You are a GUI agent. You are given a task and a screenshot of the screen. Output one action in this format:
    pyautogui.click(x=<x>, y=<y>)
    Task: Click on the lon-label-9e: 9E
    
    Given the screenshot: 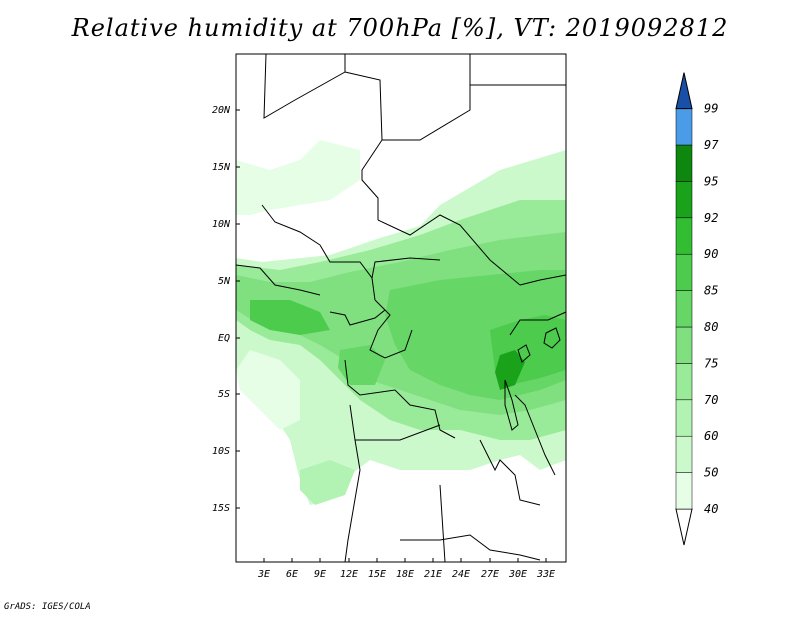 What is the action you would take?
    pyautogui.click(x=320, y=574)
    